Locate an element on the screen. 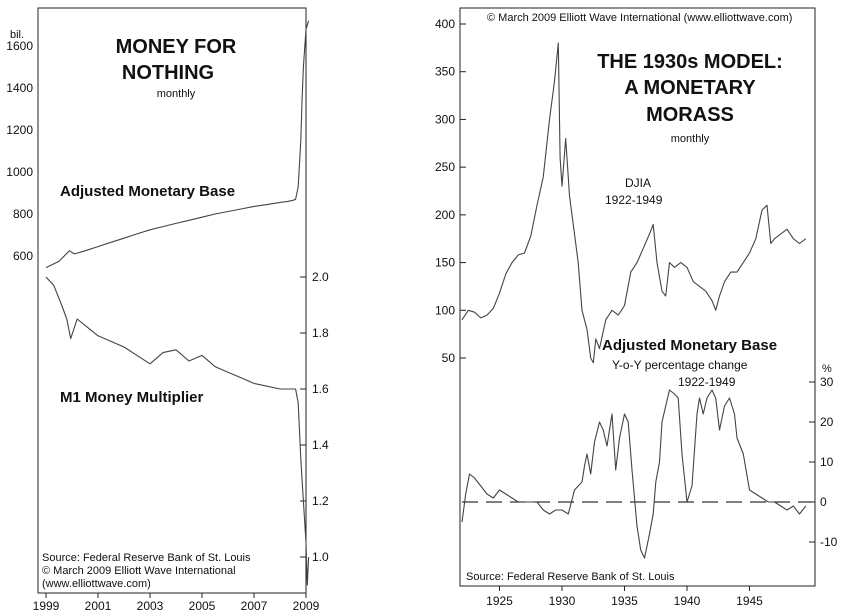  x-axis-tick-label: 2001 is located at coordinates (98, 606).